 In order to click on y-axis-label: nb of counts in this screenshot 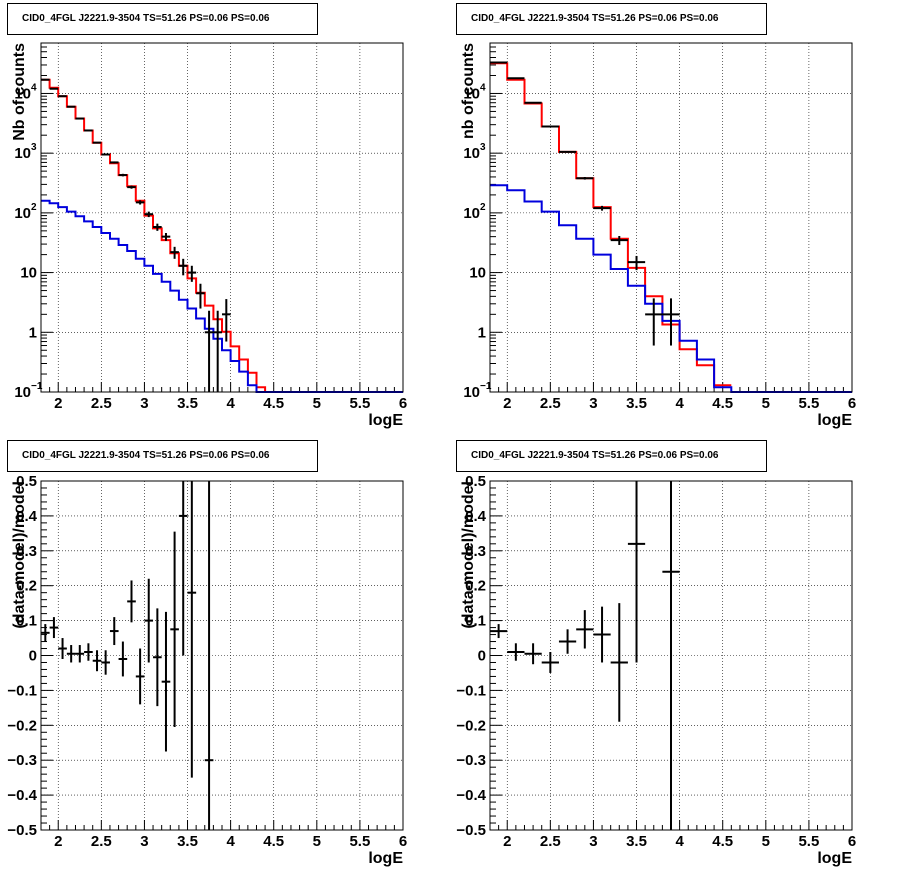, I will do `click(468, 91)`.